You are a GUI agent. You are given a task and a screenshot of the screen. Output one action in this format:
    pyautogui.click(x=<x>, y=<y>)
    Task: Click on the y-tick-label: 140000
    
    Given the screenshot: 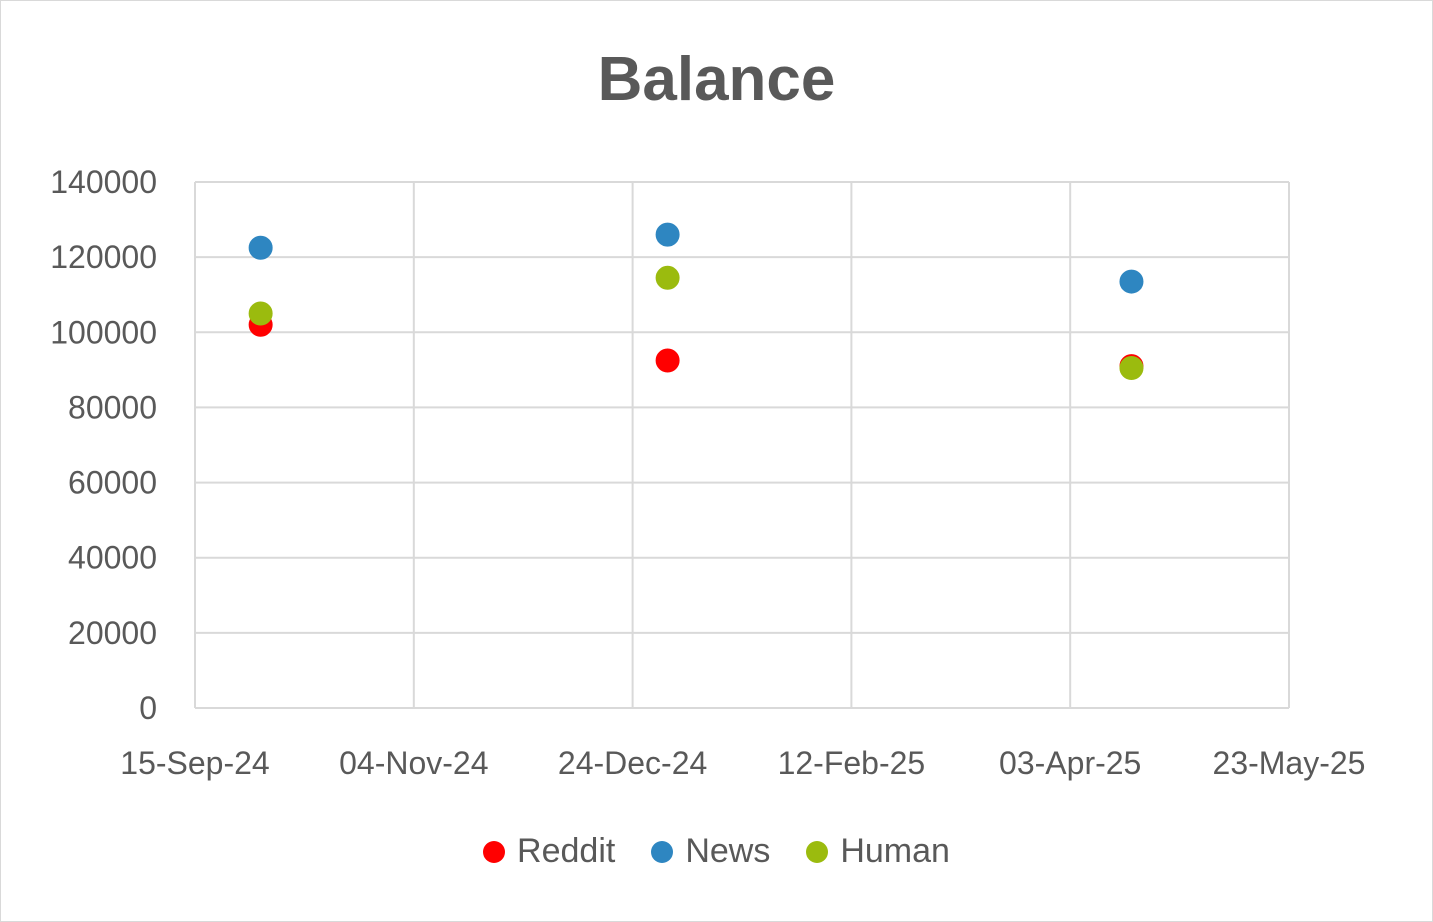 What is the action you would take?
    pyautogui.click(x=103, y=182)
    